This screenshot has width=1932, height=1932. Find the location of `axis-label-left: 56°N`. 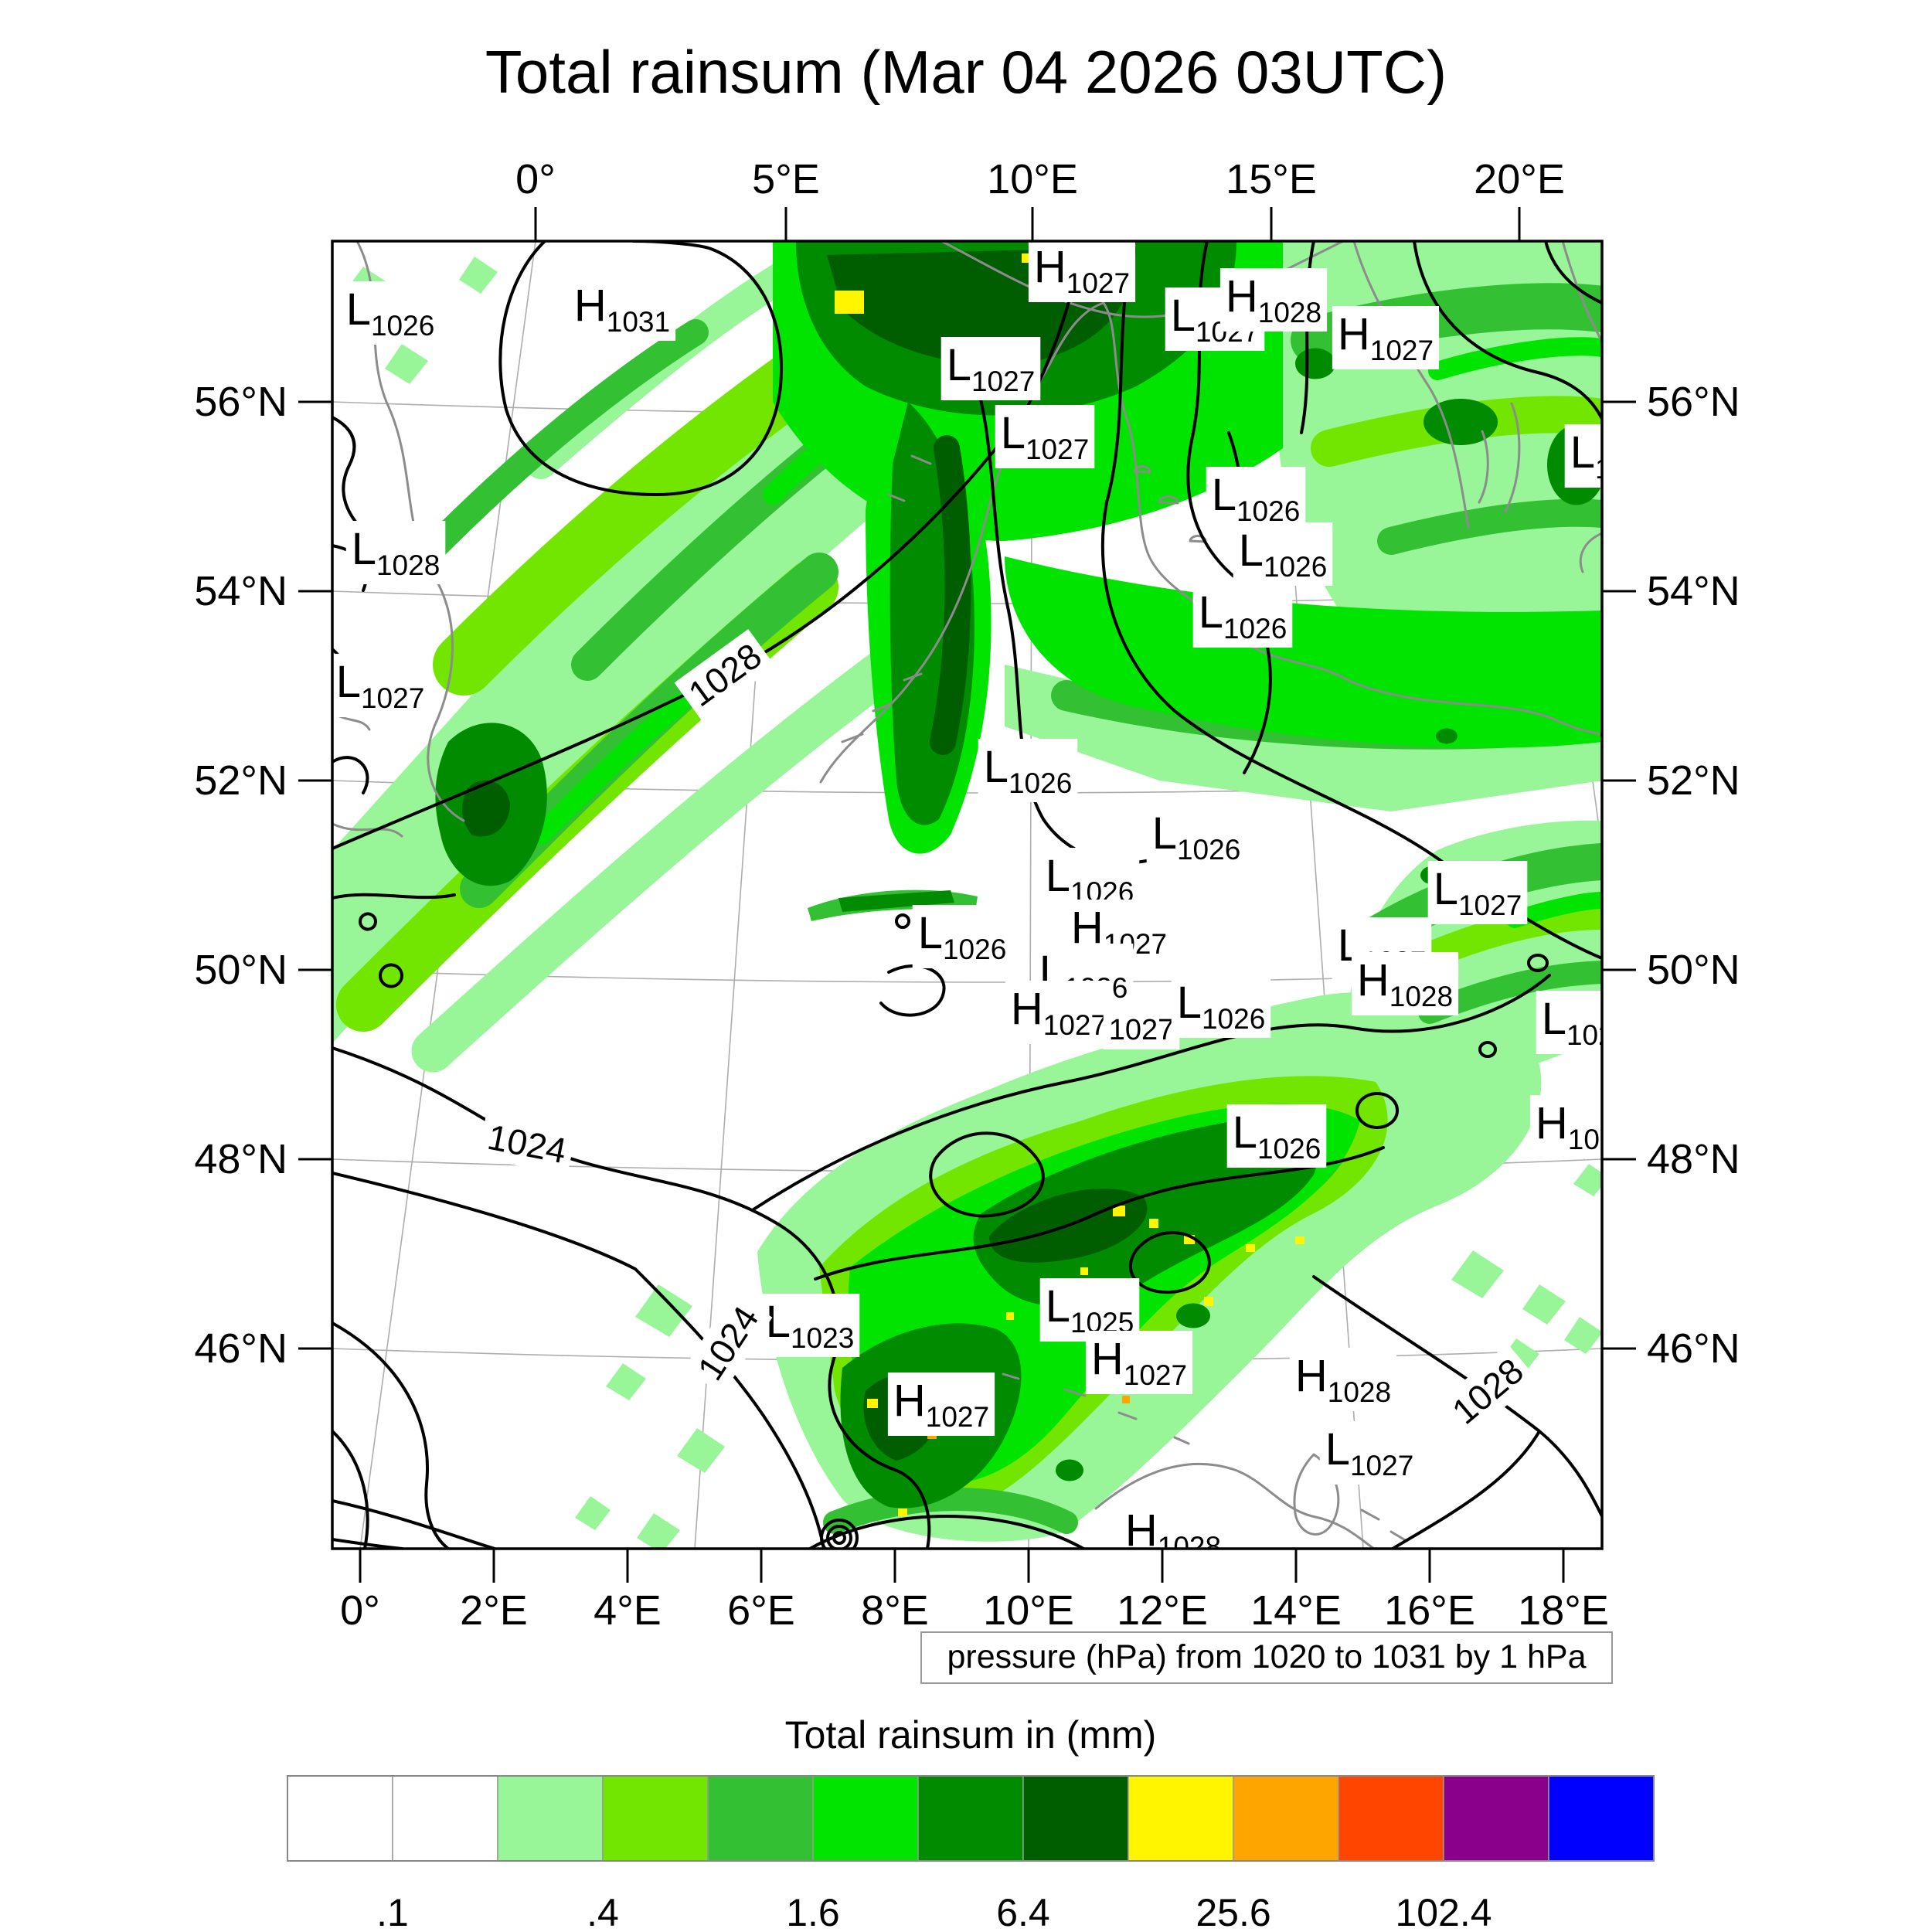

axis-label-left: 56°N is located at coordinates (241, 402).